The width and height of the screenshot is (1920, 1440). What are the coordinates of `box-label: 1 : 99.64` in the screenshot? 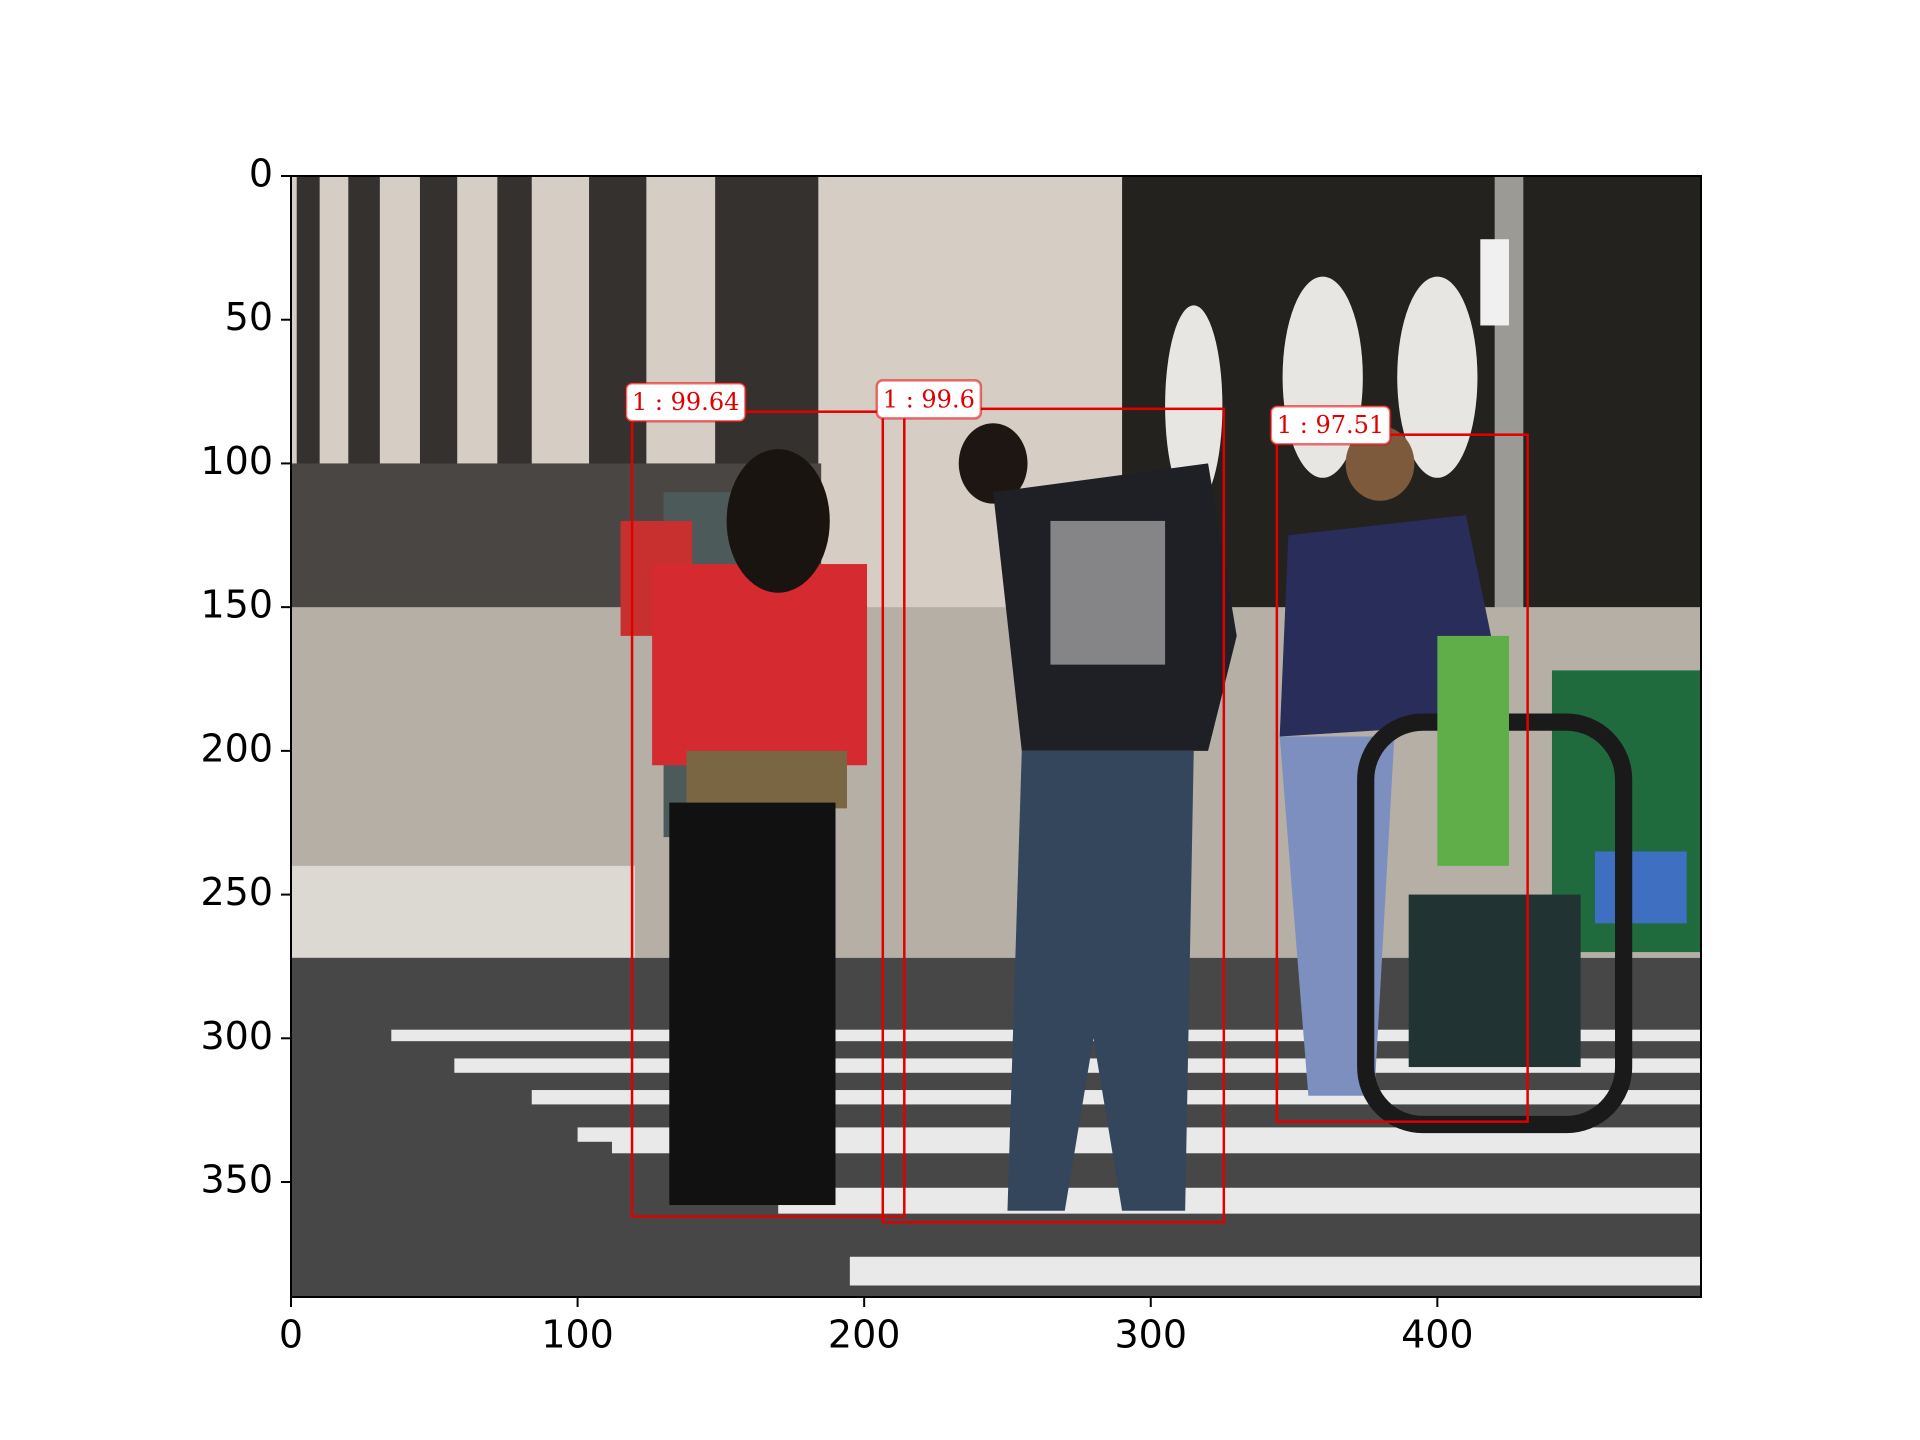 It's located at (685, 402).